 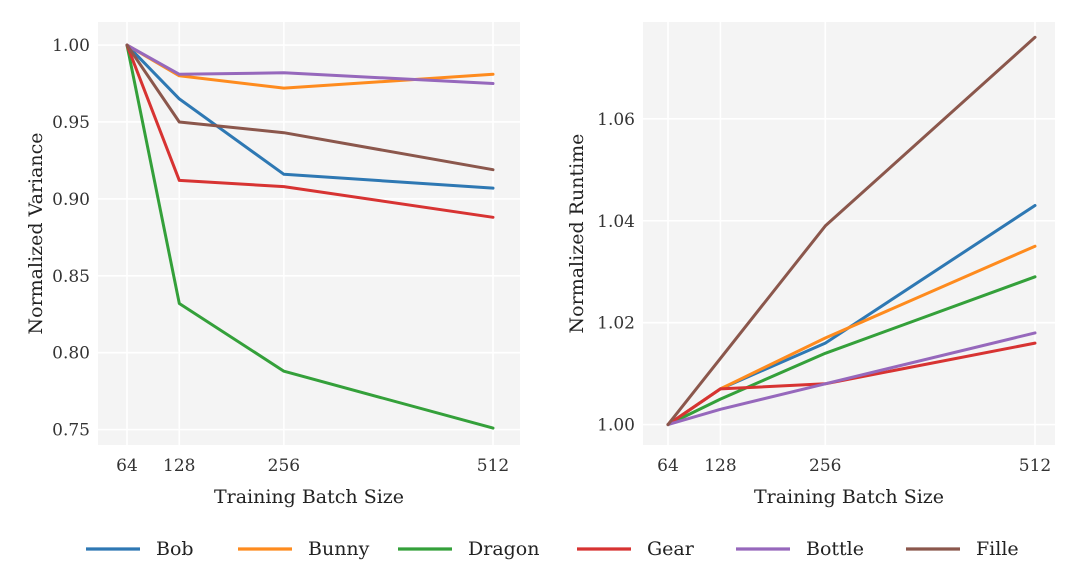 I want to click on legend-label-bunny: Bunny, so click(x=339, y=549).